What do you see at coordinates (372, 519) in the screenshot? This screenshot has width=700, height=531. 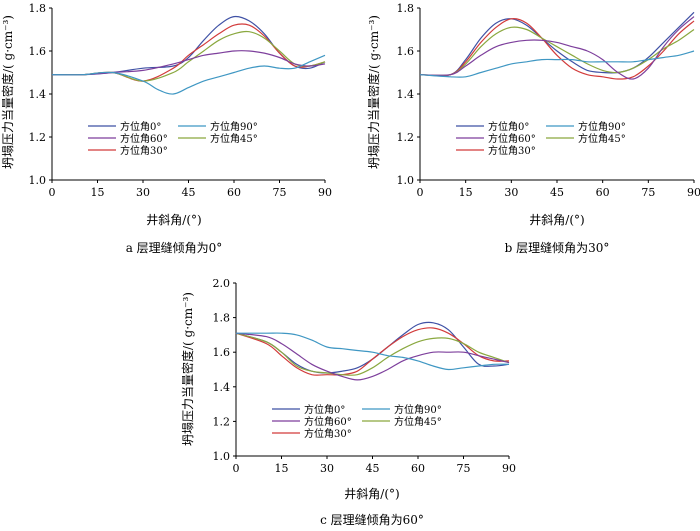 I see `panel-caption: c 层理缝倾角为60°` at bounding box center [372, 519].